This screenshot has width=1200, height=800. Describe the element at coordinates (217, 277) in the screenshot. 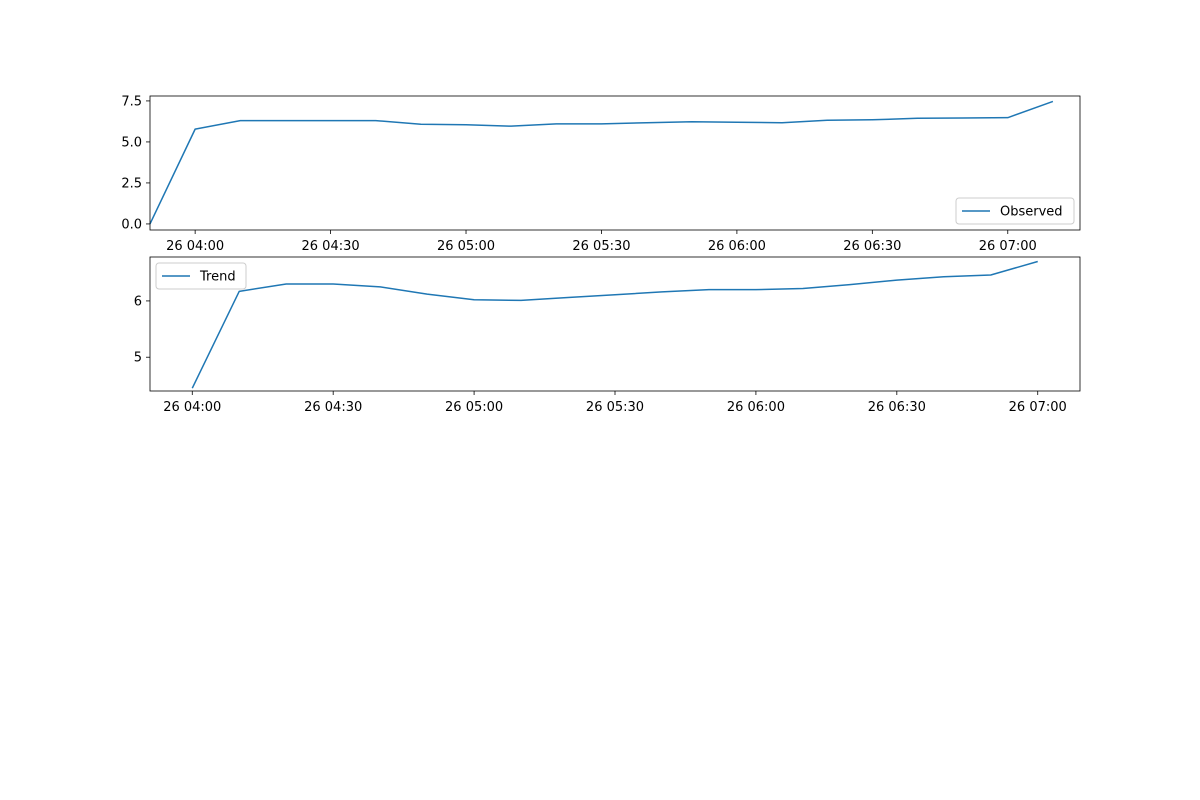

I see `legend-label: Trend` at that location.